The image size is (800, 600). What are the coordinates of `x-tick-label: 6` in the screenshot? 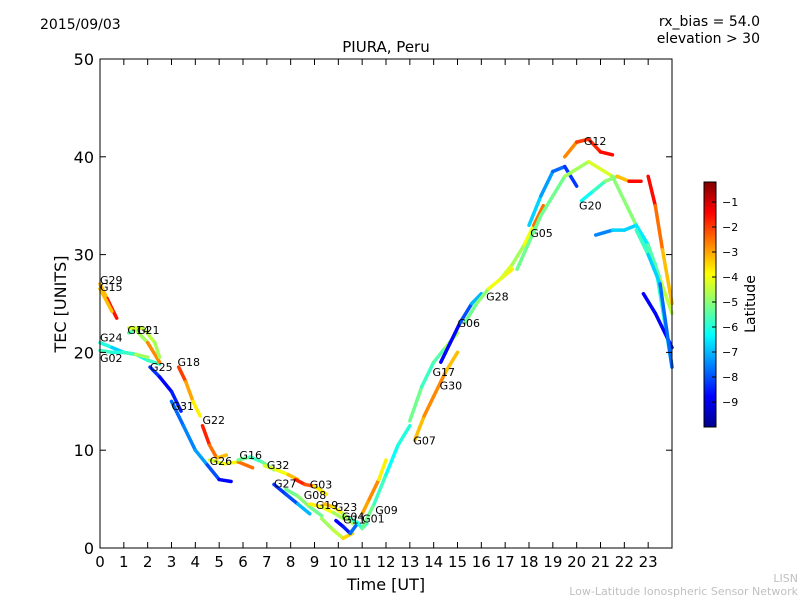 It's located at (243, 562).